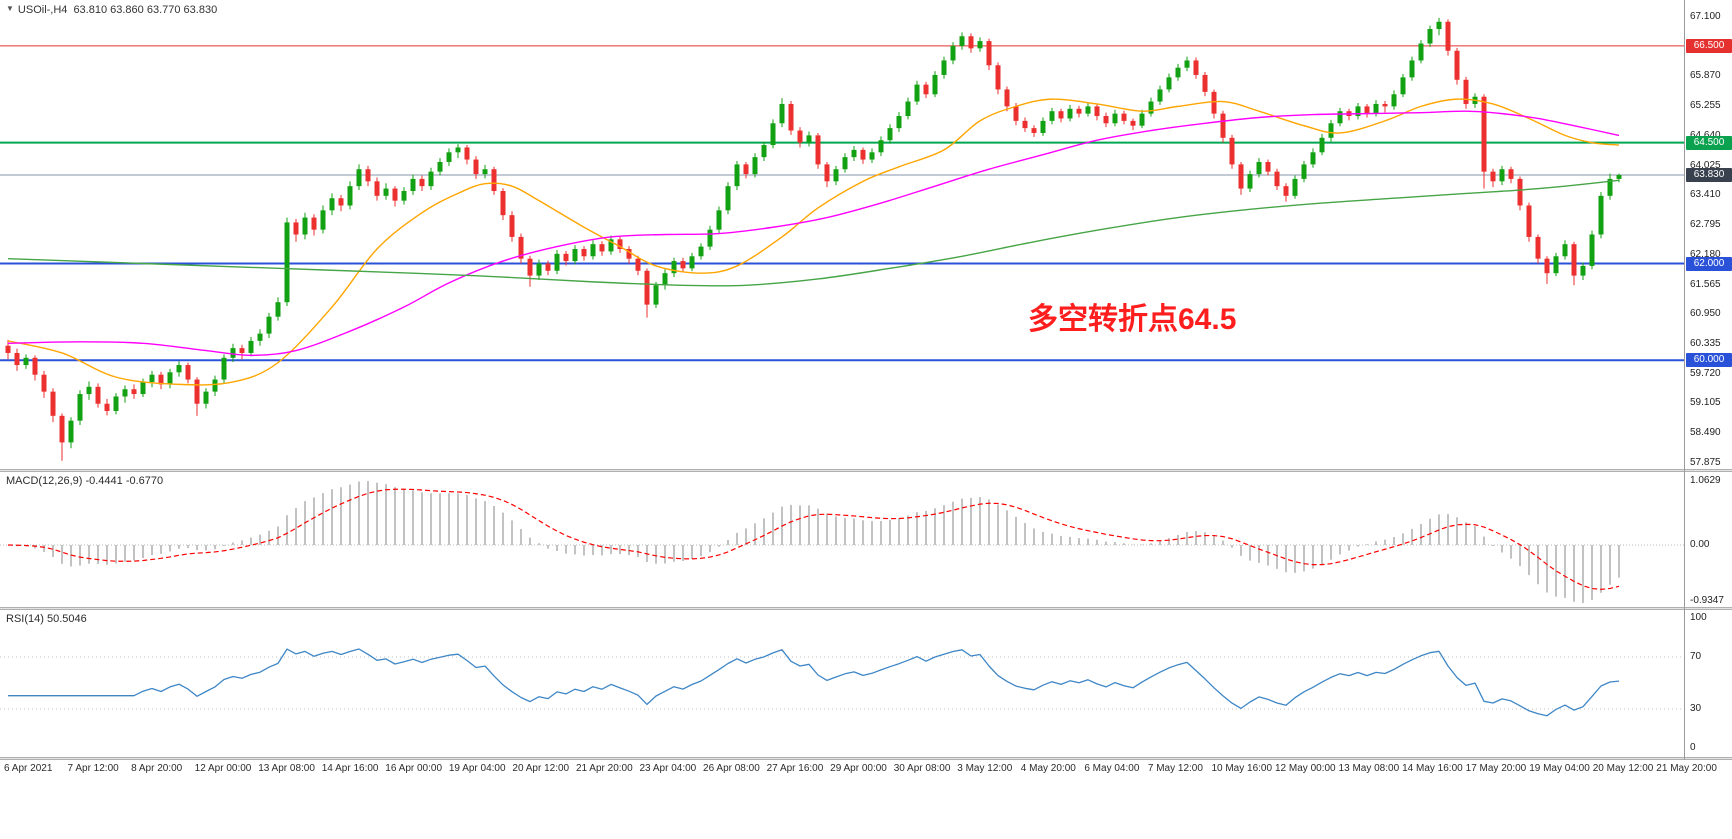 This screenshot has height=839, width=1732. What do you see at coordinates (414, 768) in the screenshot?
I see `time-axis-label: 16 Apr 00:00` at bounding box center [414, 768].